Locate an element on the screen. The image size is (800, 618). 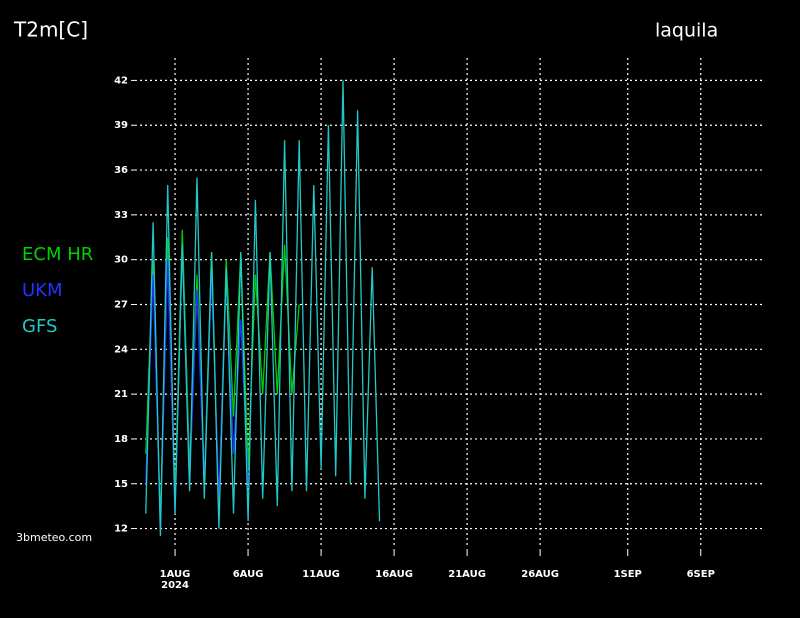
x-tick-label: 6SEP is located at coordinates (701, 574).